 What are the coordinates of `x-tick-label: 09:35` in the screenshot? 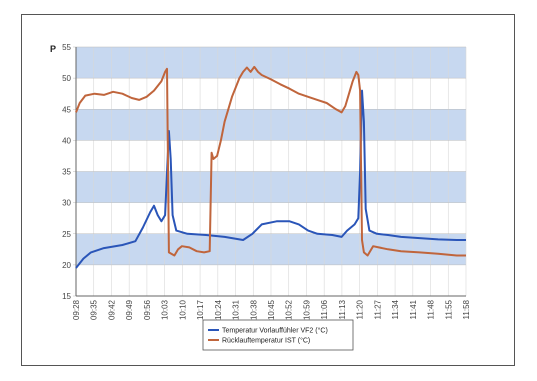 It's located at (94, 309).